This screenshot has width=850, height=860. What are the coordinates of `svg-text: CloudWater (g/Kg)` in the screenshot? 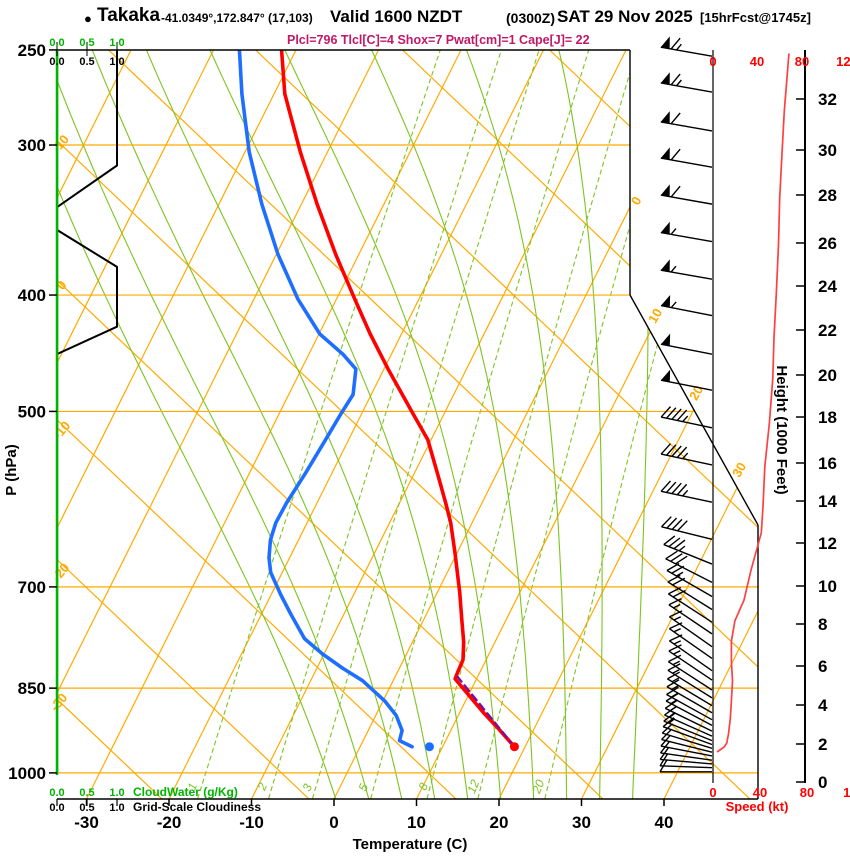 It's located at (185, 792).